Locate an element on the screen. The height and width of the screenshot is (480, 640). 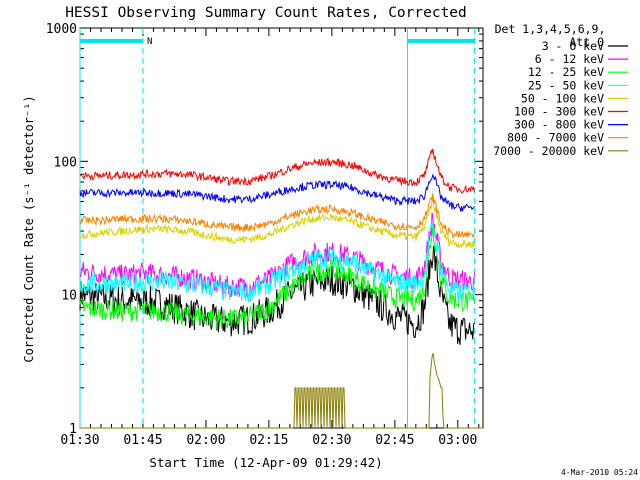
x-tick-label: 02:45 is located at coordinates (394, 440).